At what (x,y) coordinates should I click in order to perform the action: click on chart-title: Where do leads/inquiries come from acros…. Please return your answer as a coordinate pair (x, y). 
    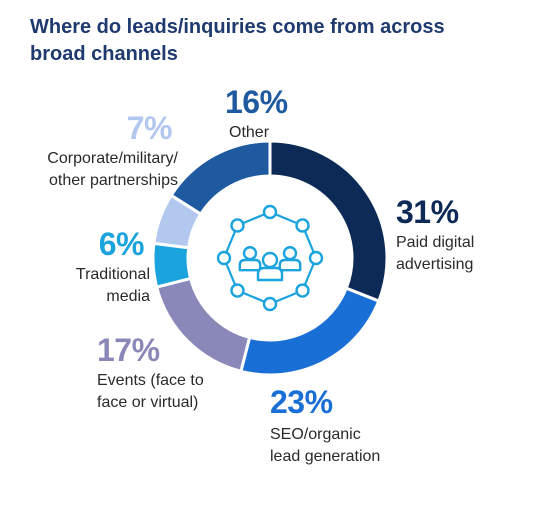
    Looking at the image, I should click on (265, 41).